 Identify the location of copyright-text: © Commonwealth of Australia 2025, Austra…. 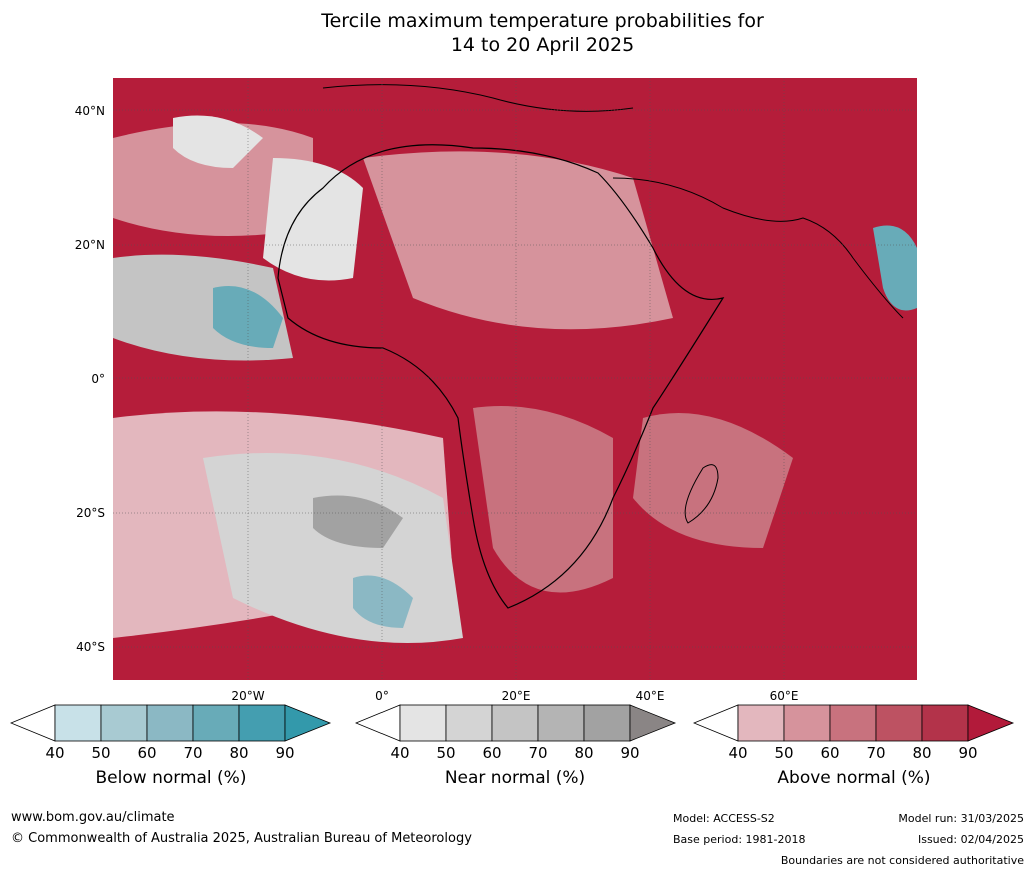
(241, 838).